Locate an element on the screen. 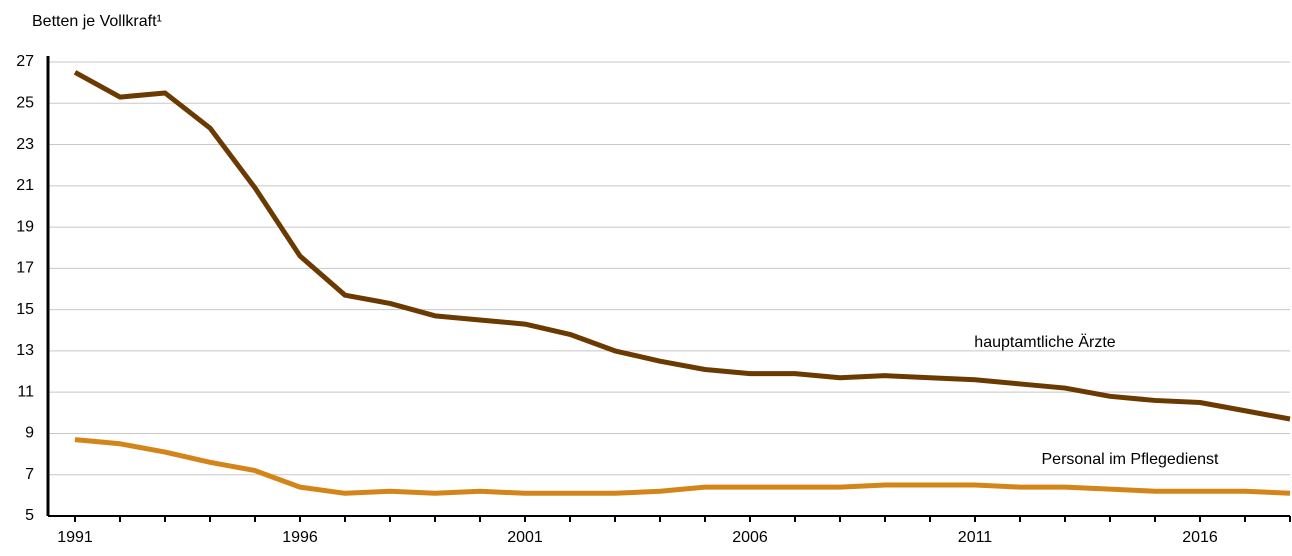  y-tick-label: 21 is located at coordinates (25, 185).